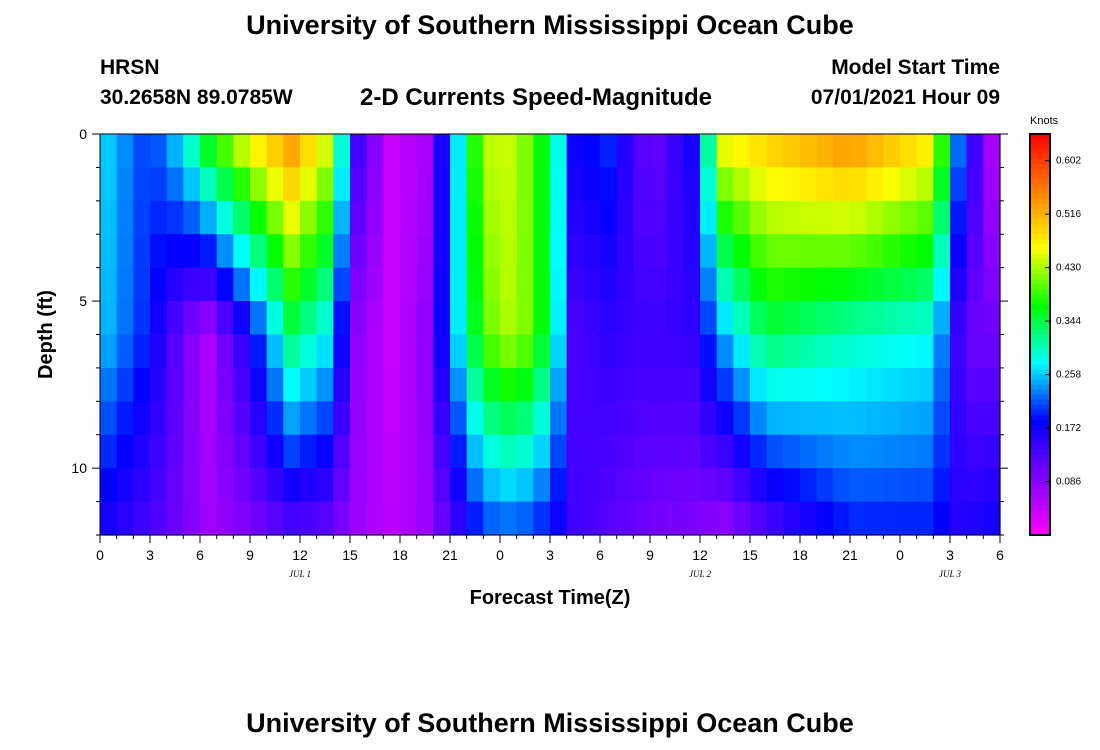 Image resolution: width=1100 pixels, height=750 pixels. I want to click on station-coordinates: 30.2658N 89.0785W, so click(196, 97).